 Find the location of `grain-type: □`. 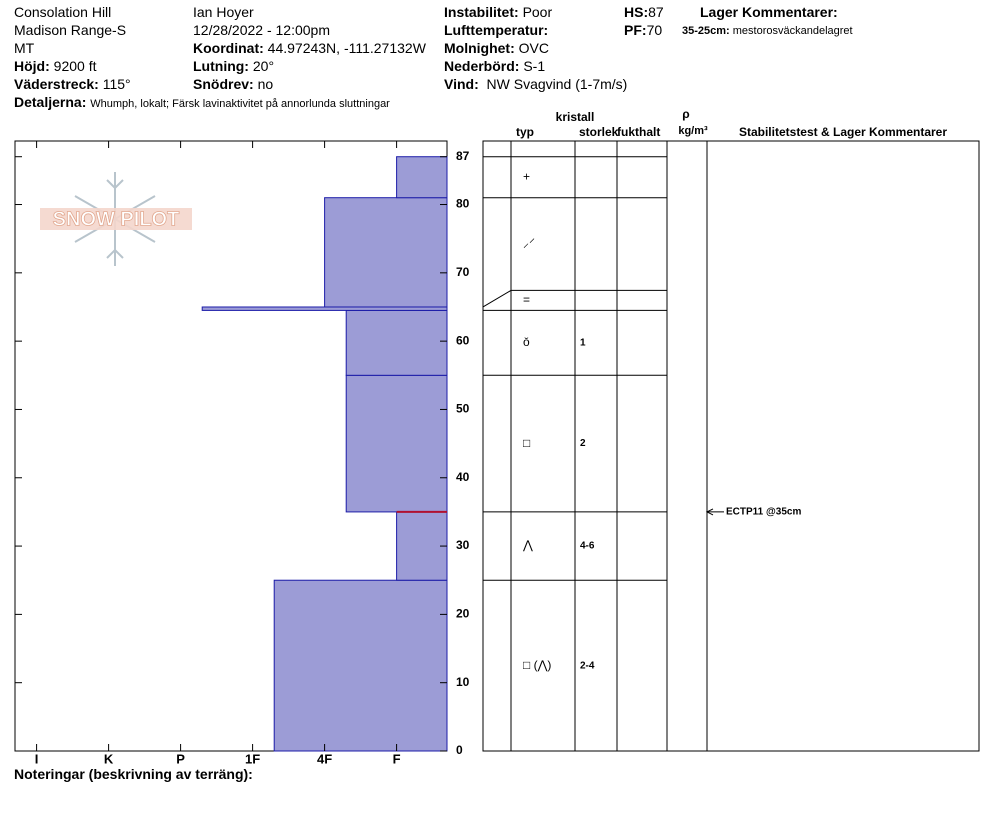

grain-type: □ is located at coordinates (526, 443).